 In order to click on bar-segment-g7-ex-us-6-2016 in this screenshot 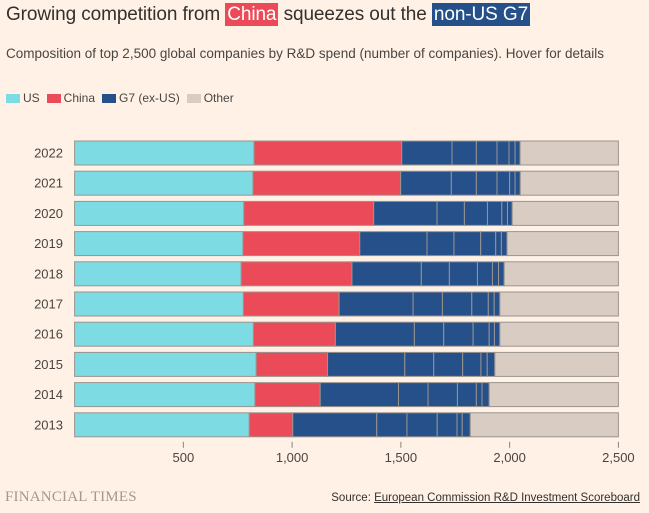, I will do `click(497, 334)`.